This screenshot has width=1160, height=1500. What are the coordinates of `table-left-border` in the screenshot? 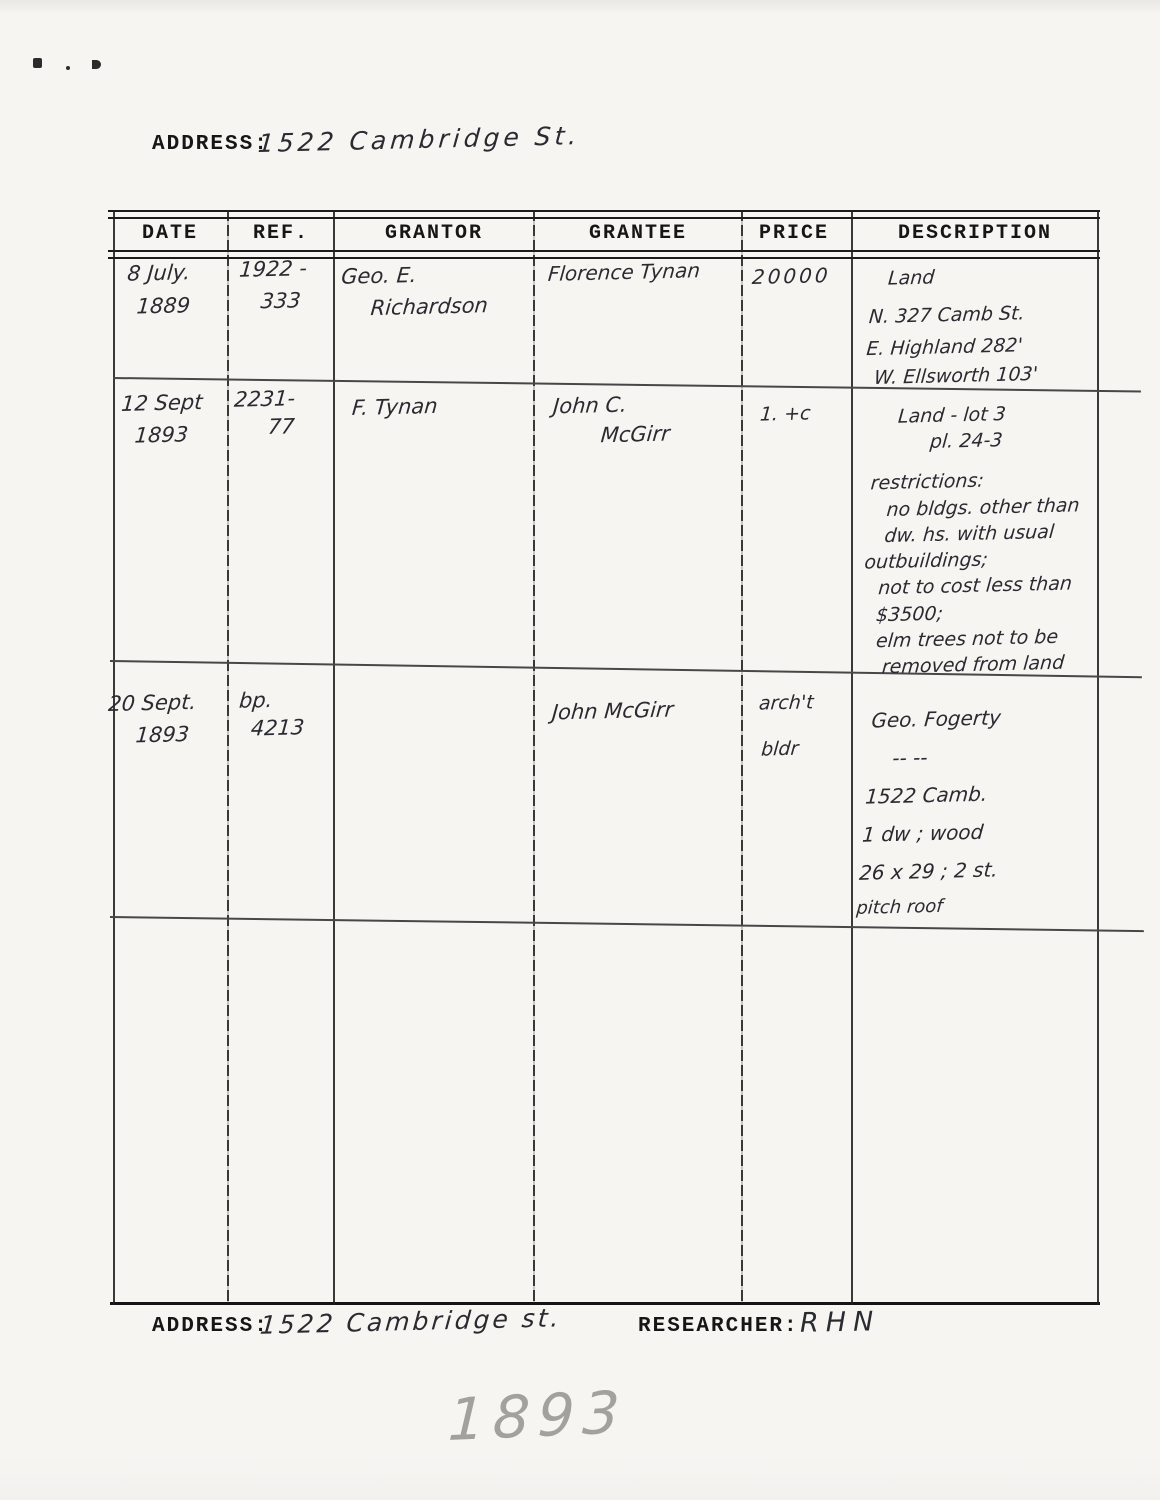 It's located at (114, 757).